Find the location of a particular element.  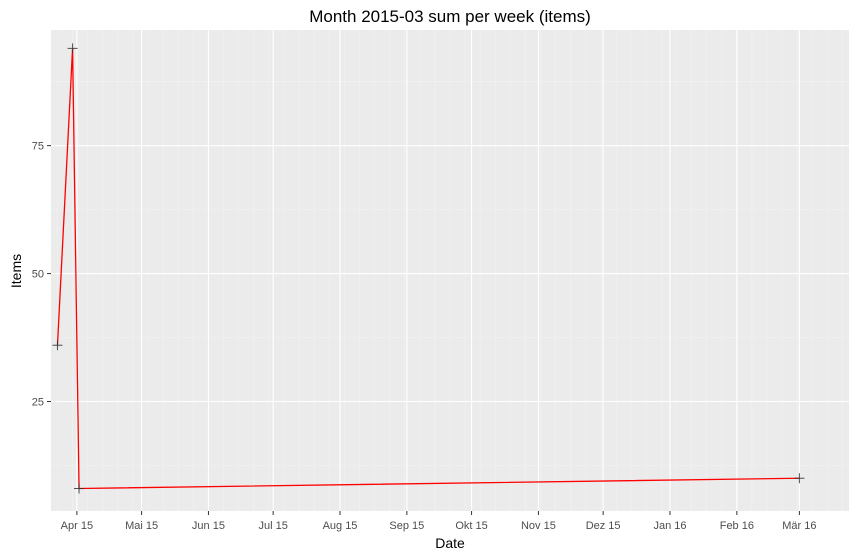

x-tick-label: Mai 15 is located at coordinates (141, 526).